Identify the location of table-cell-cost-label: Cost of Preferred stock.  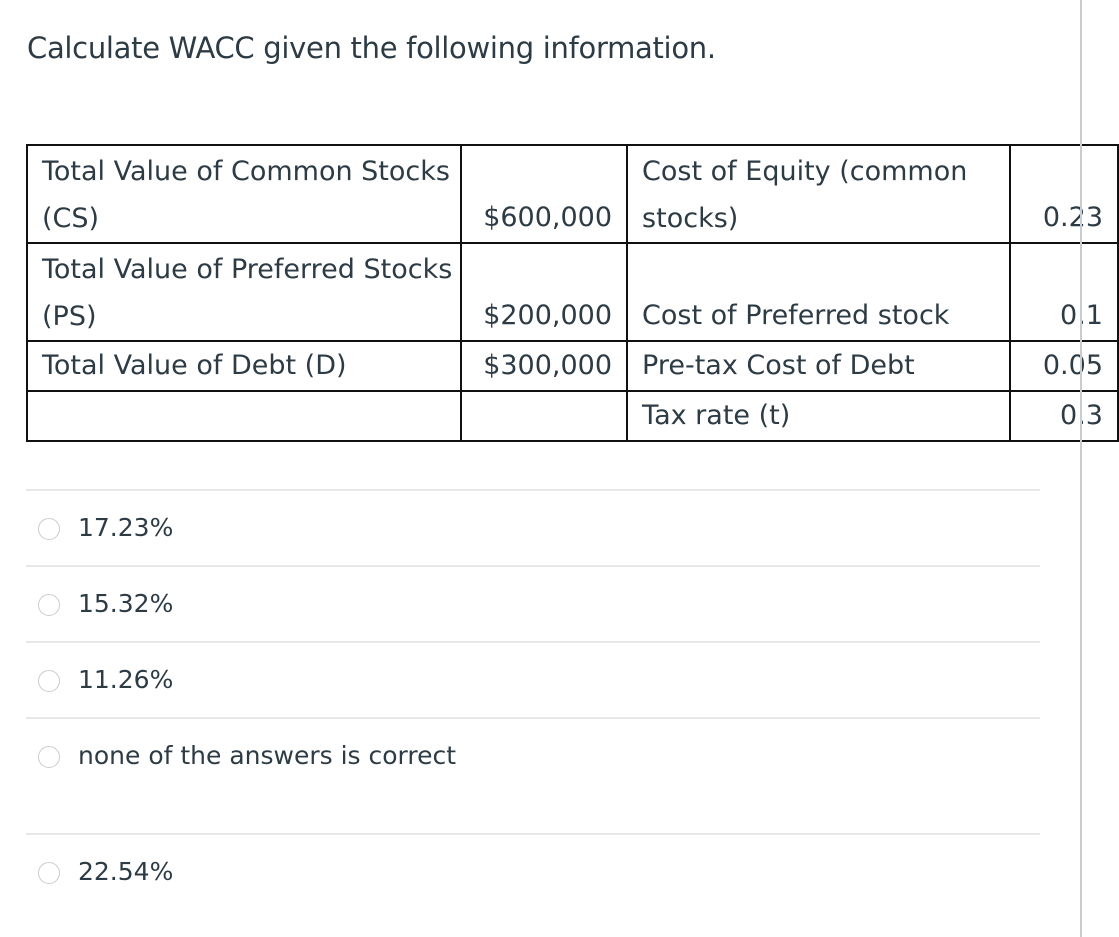
(819, 292).